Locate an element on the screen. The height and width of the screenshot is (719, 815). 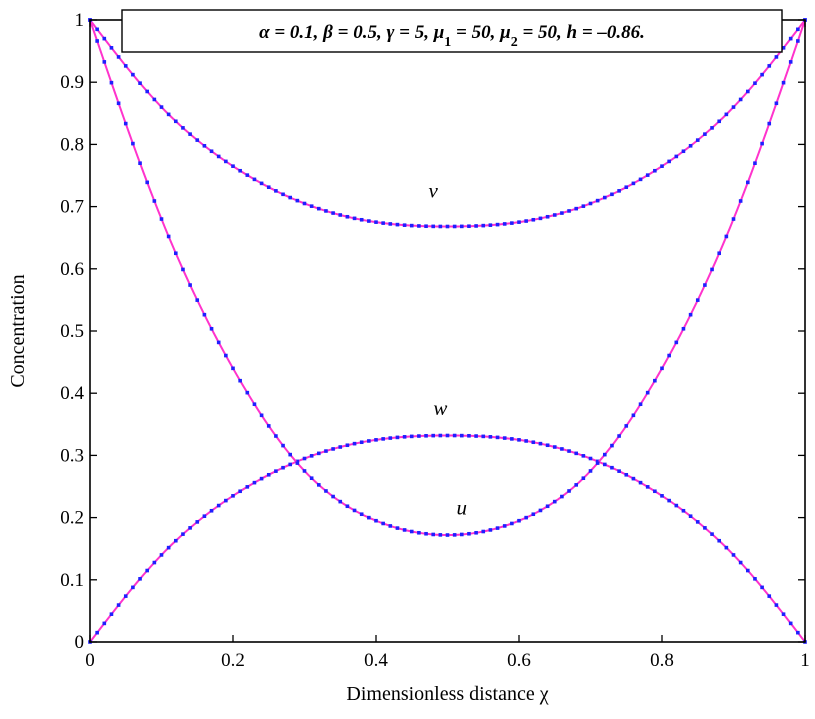
y-tick-label: 0.1 is located at coordinates (72, 580).